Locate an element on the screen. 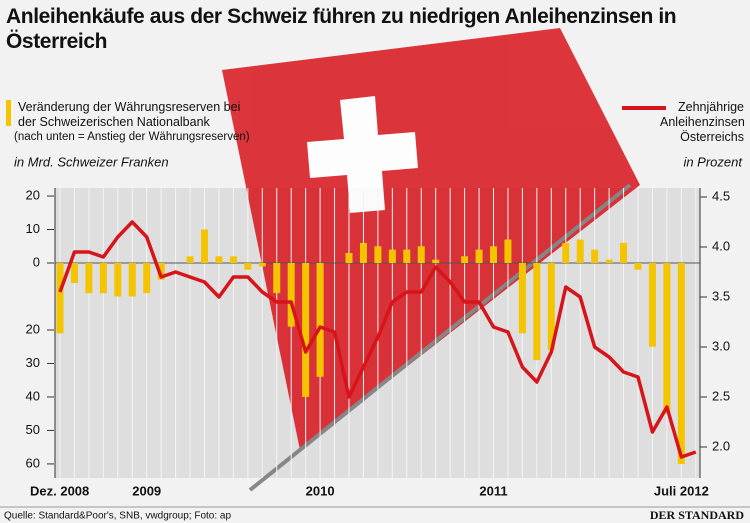 The height and width of the screenshot is (523, 750). x-tick-label: 2009 is located at coordinates (146, 490).